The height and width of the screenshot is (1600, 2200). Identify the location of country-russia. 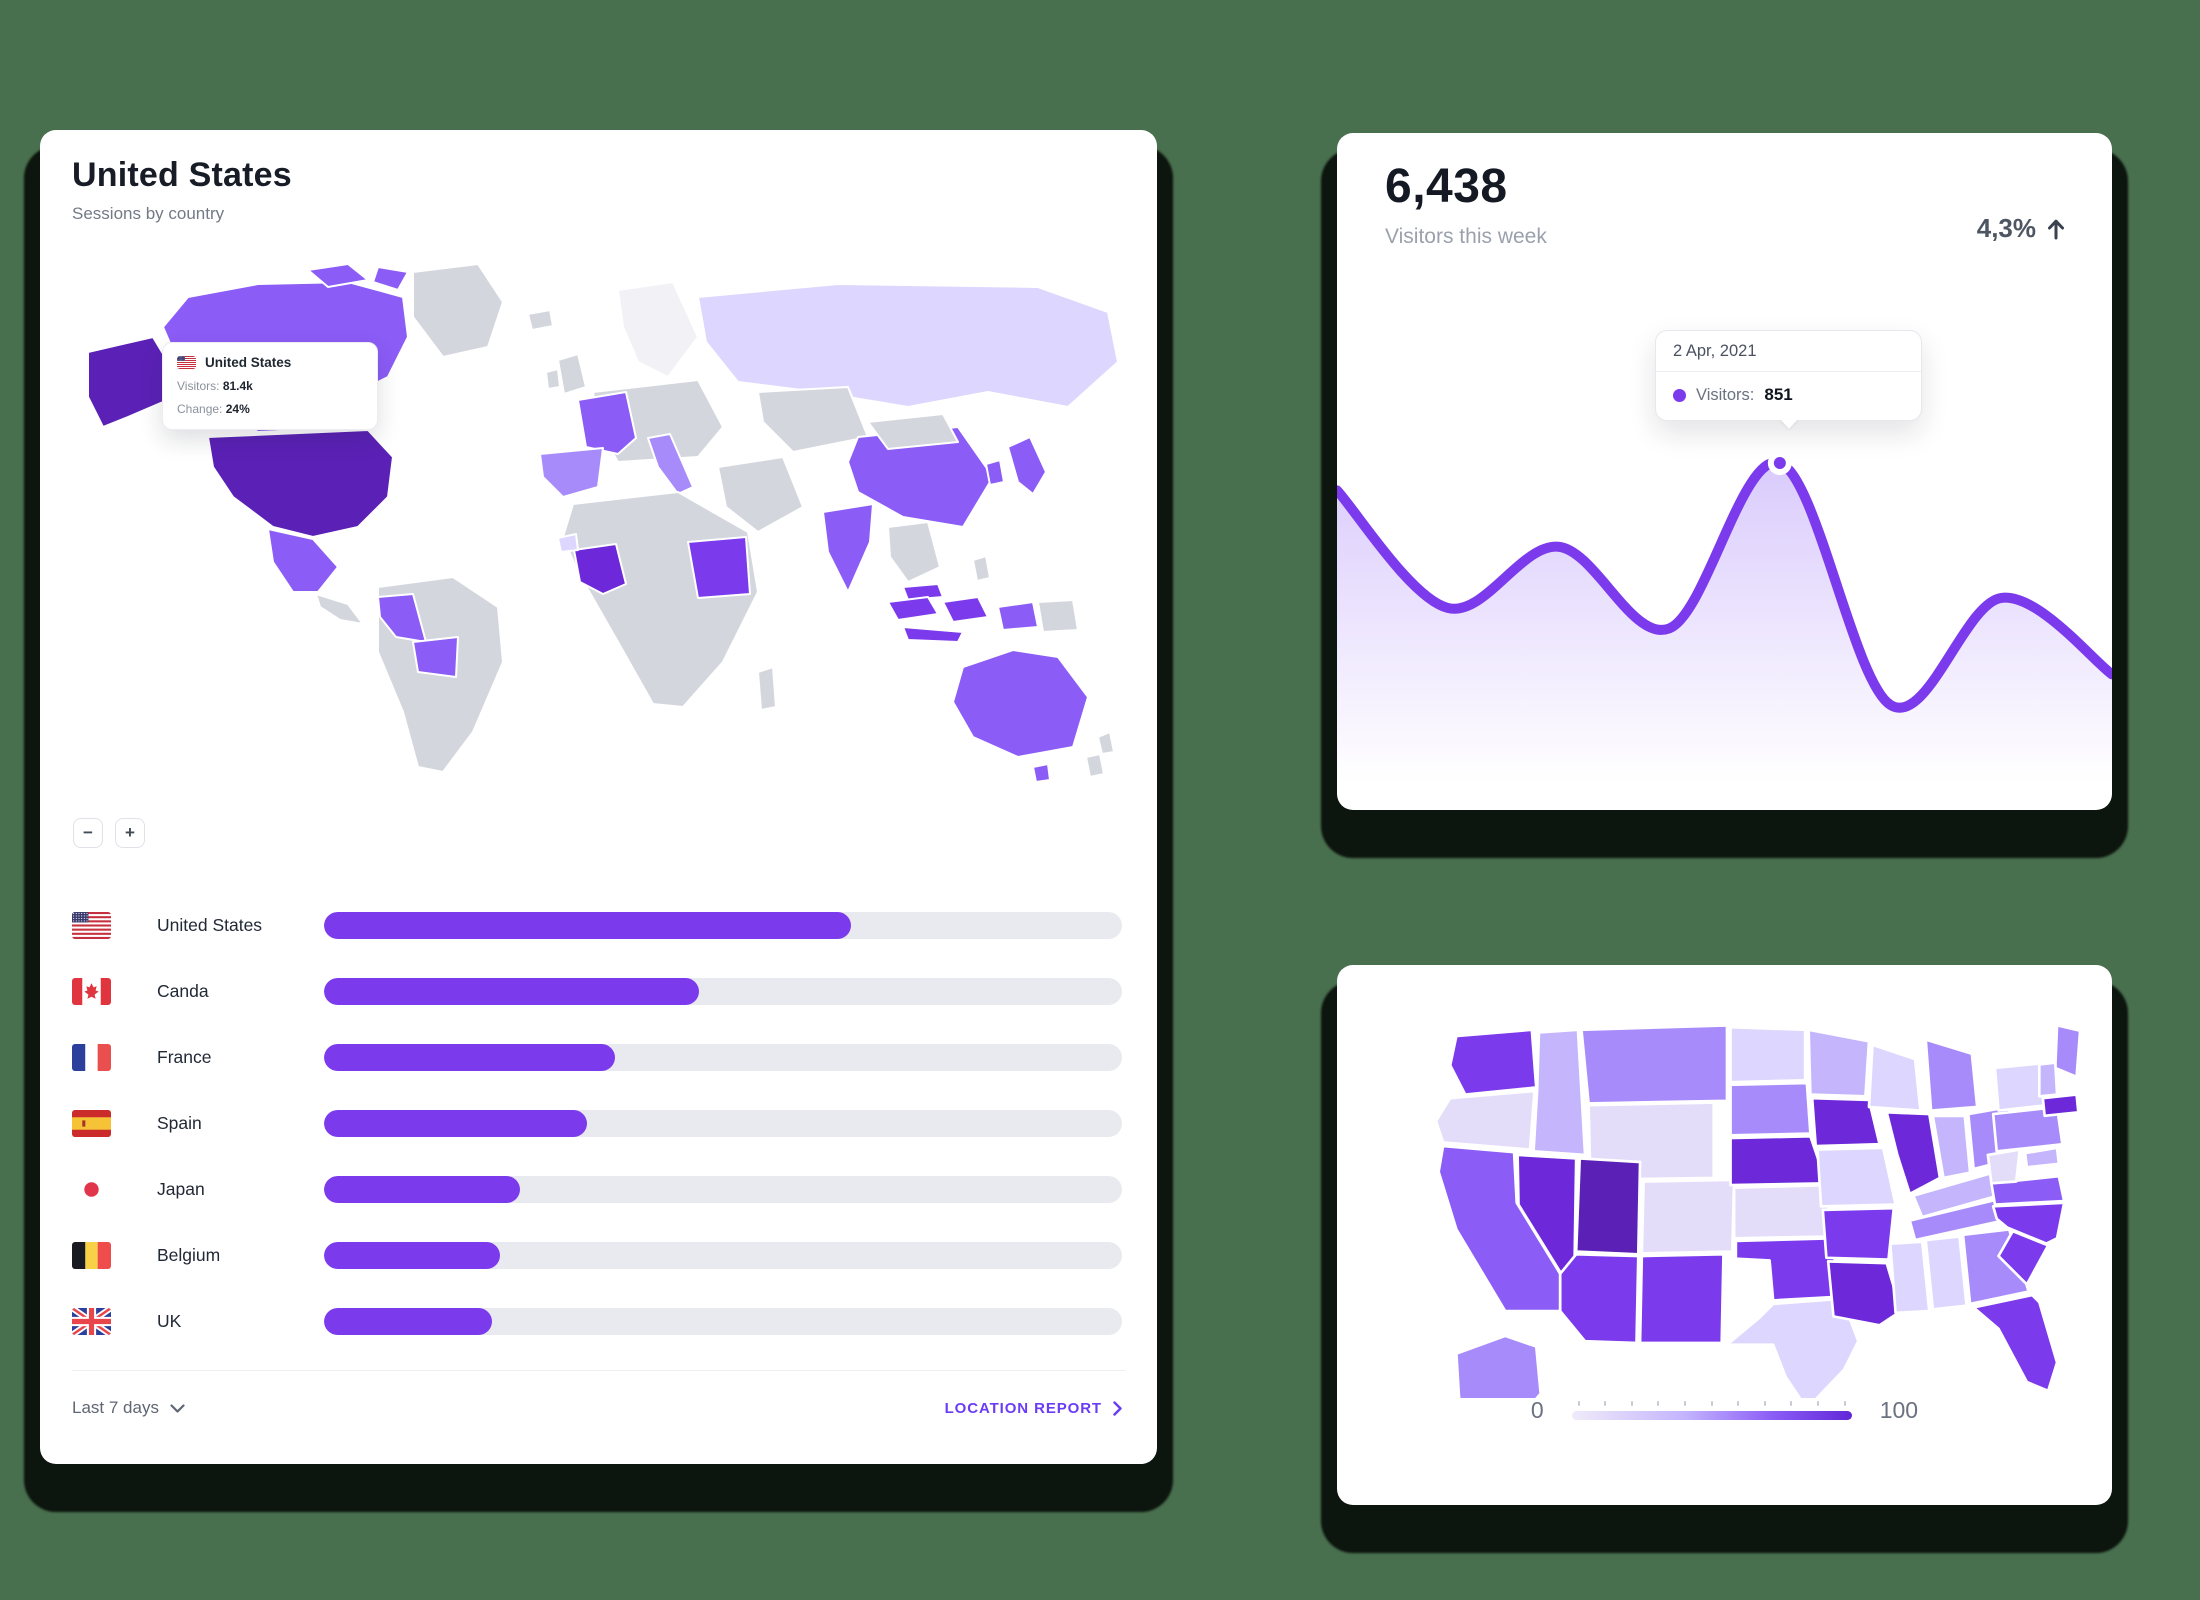
(908, 345).